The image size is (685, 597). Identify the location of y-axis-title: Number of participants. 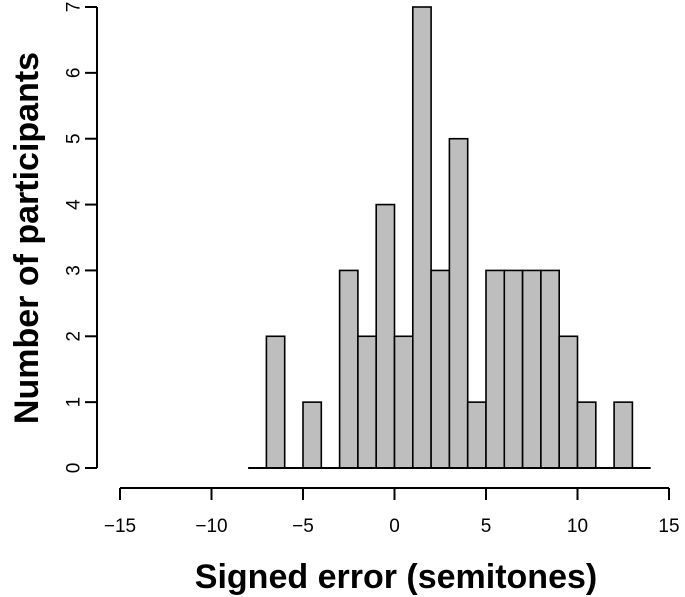
(27, 238).